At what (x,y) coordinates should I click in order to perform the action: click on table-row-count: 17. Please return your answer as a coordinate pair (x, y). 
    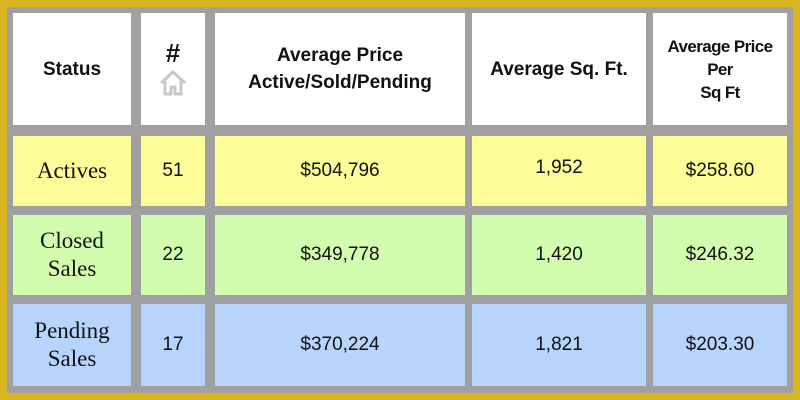
    Looking at the image, I should click on (173, 345).